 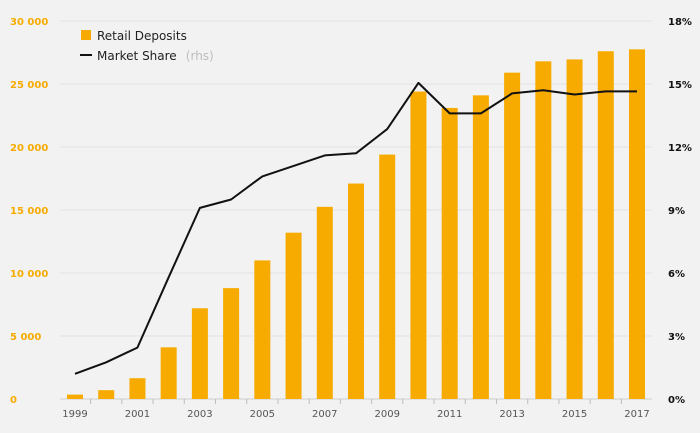 I want to click on left-tick-label: 15 000, so click(x=29, y=211).